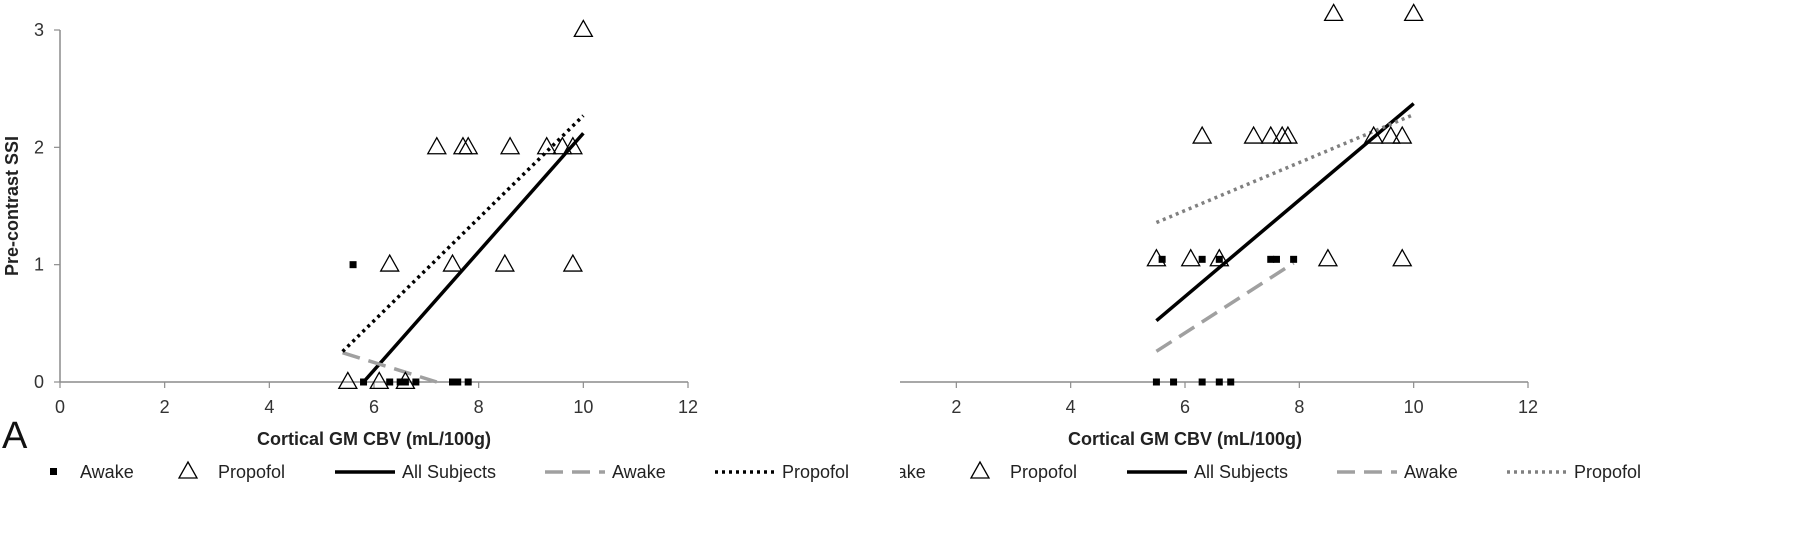 Image resolution: width=1800 pixels, height=558 pixels. Describe the element at coordinates (39, 382) in the screenshot. I see `y-tick-label: 0` at that location.